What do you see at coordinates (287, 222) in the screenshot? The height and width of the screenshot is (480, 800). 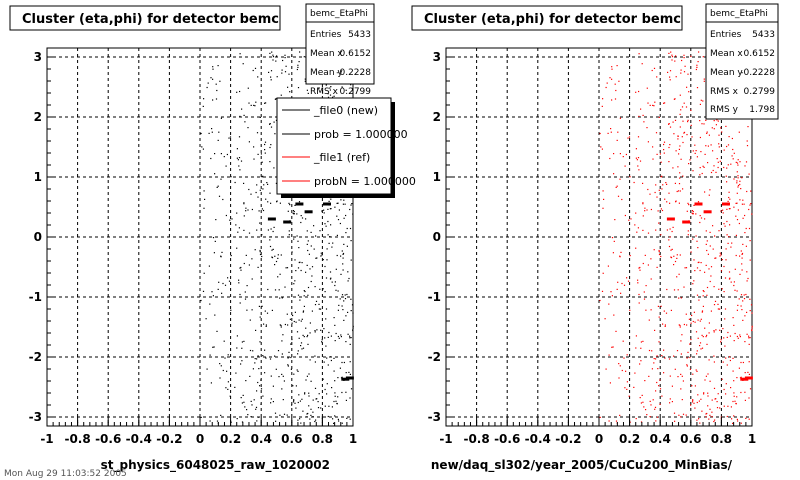 I see `hot-spot` at bounding box center [287, 222].